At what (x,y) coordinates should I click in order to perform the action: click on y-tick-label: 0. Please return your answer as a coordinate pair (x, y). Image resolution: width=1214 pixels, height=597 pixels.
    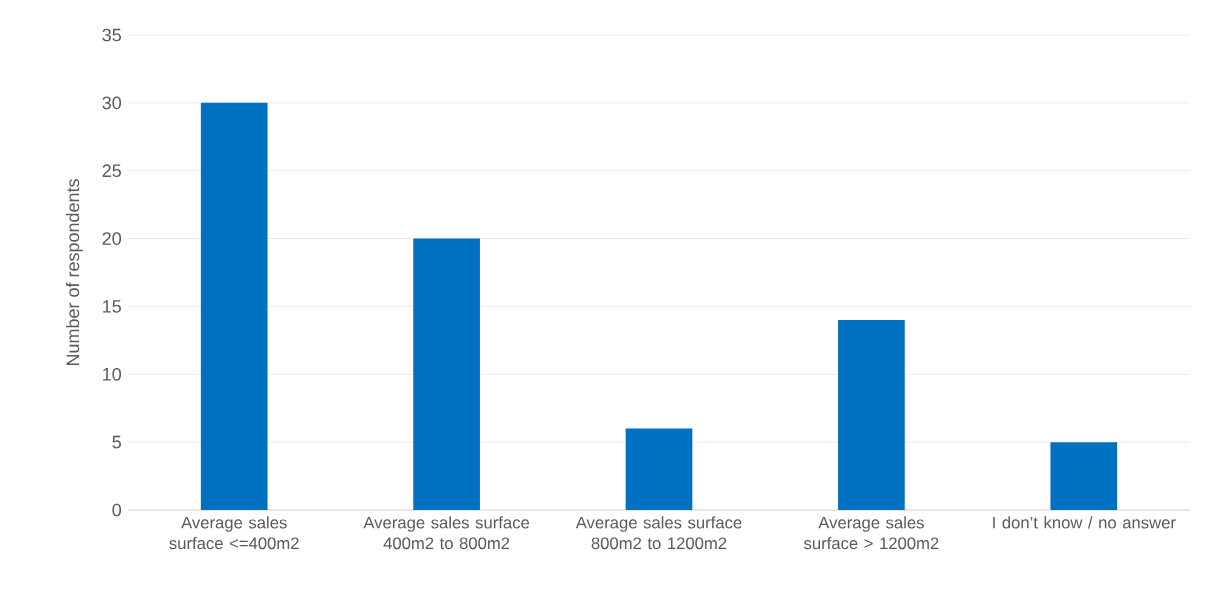
    Looking at the image, I should click on (117, 510).